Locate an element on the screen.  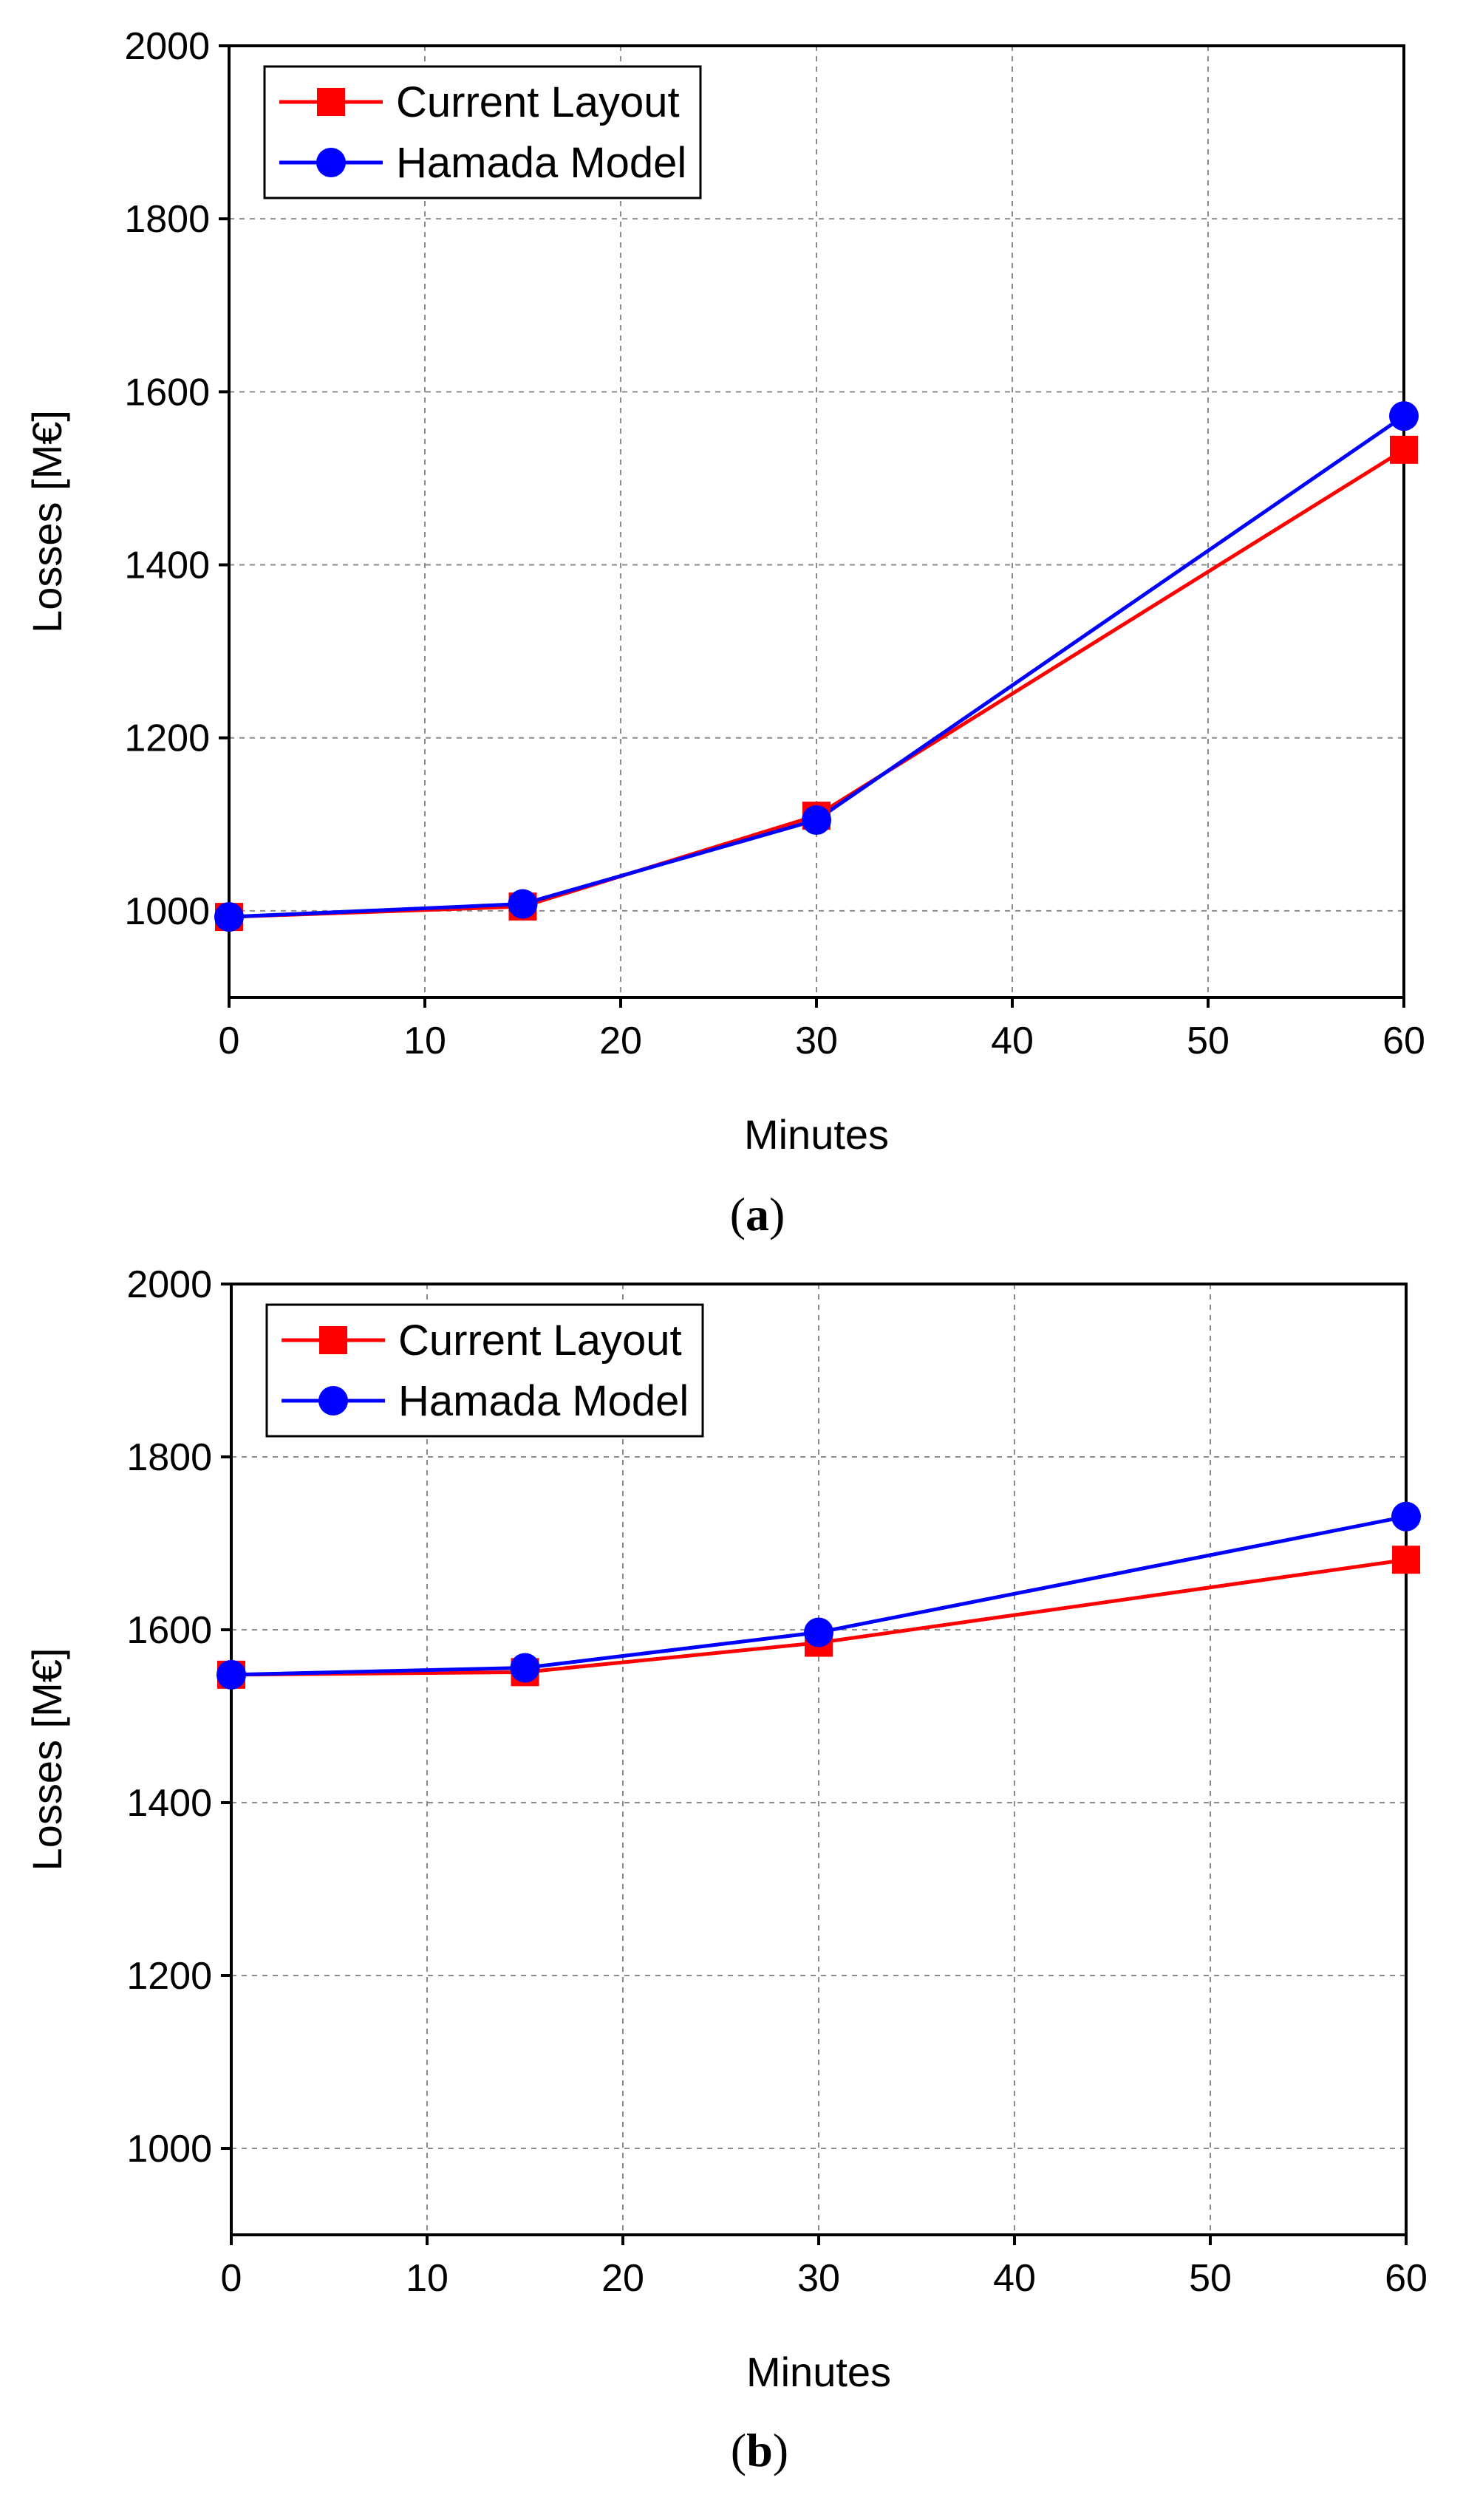
panel-label-letter: b is located at coordinates (759, 2450).